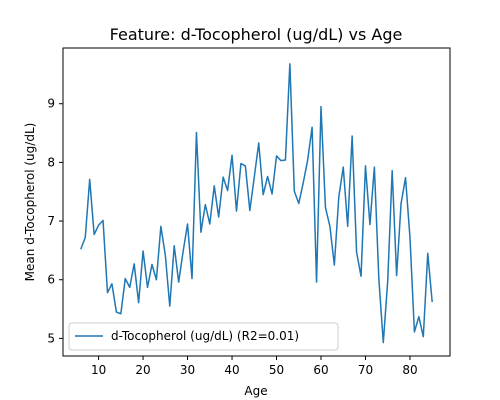  What do you see at coordinates (276, 370) in the screenshot?
I see `x-tick-label: 50` at bounding box center [276, 370].